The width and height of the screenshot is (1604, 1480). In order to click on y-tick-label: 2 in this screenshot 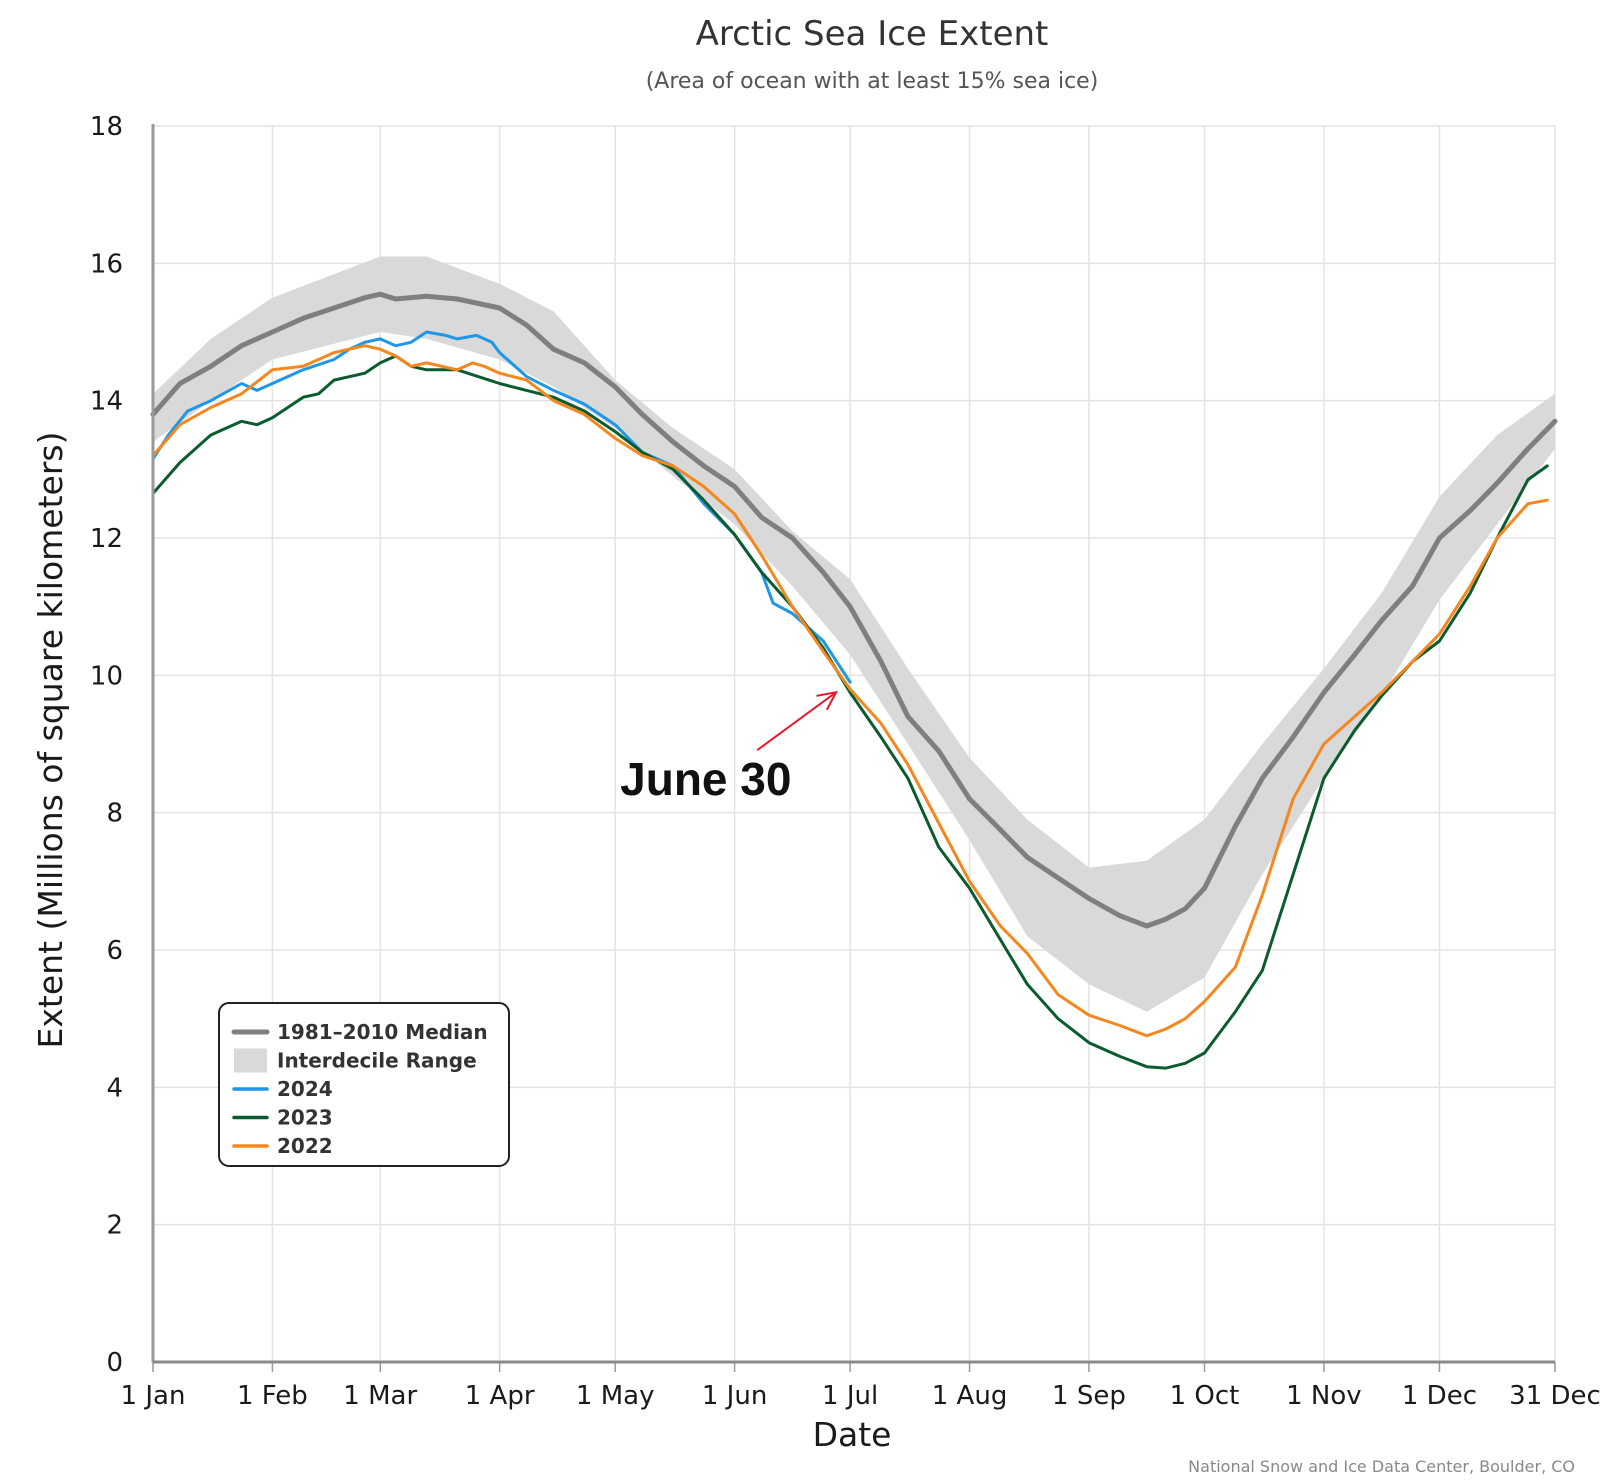, I will do `click(114, 1226)`.